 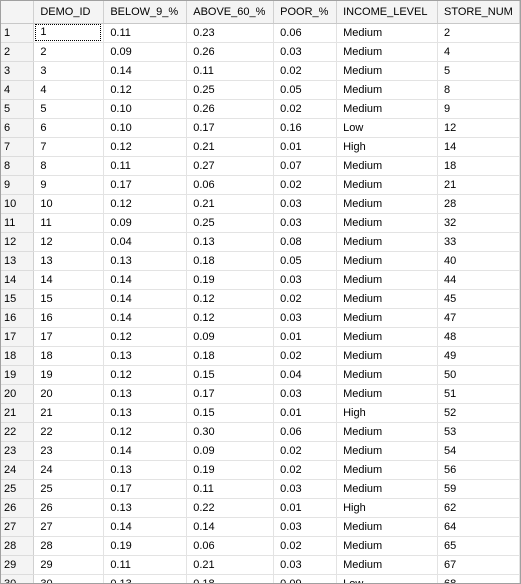 I want to click on cell-demo-id: 16, so click(x=69, y=318).